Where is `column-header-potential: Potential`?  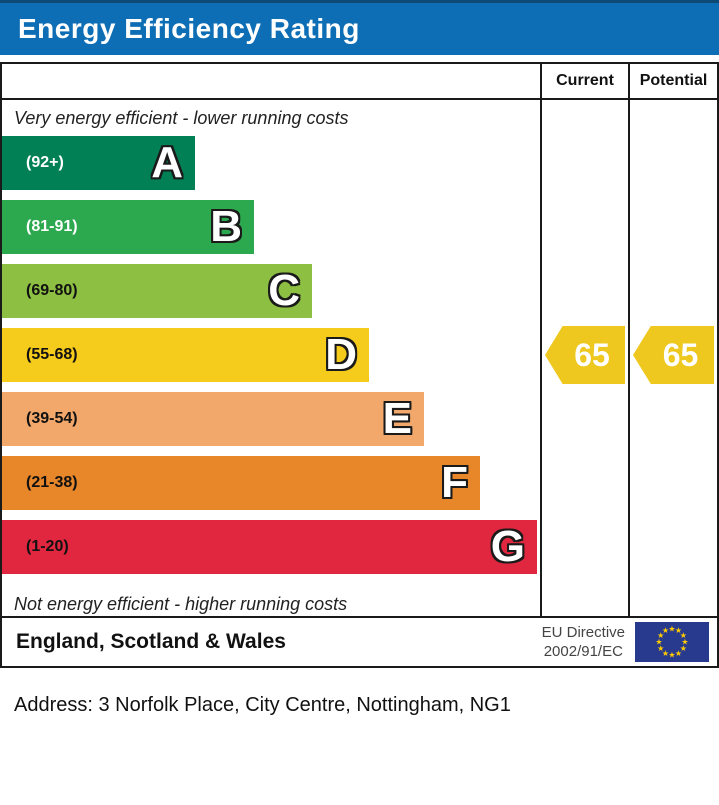 column-header-potential: Potential is located at coordinates (673, 80).